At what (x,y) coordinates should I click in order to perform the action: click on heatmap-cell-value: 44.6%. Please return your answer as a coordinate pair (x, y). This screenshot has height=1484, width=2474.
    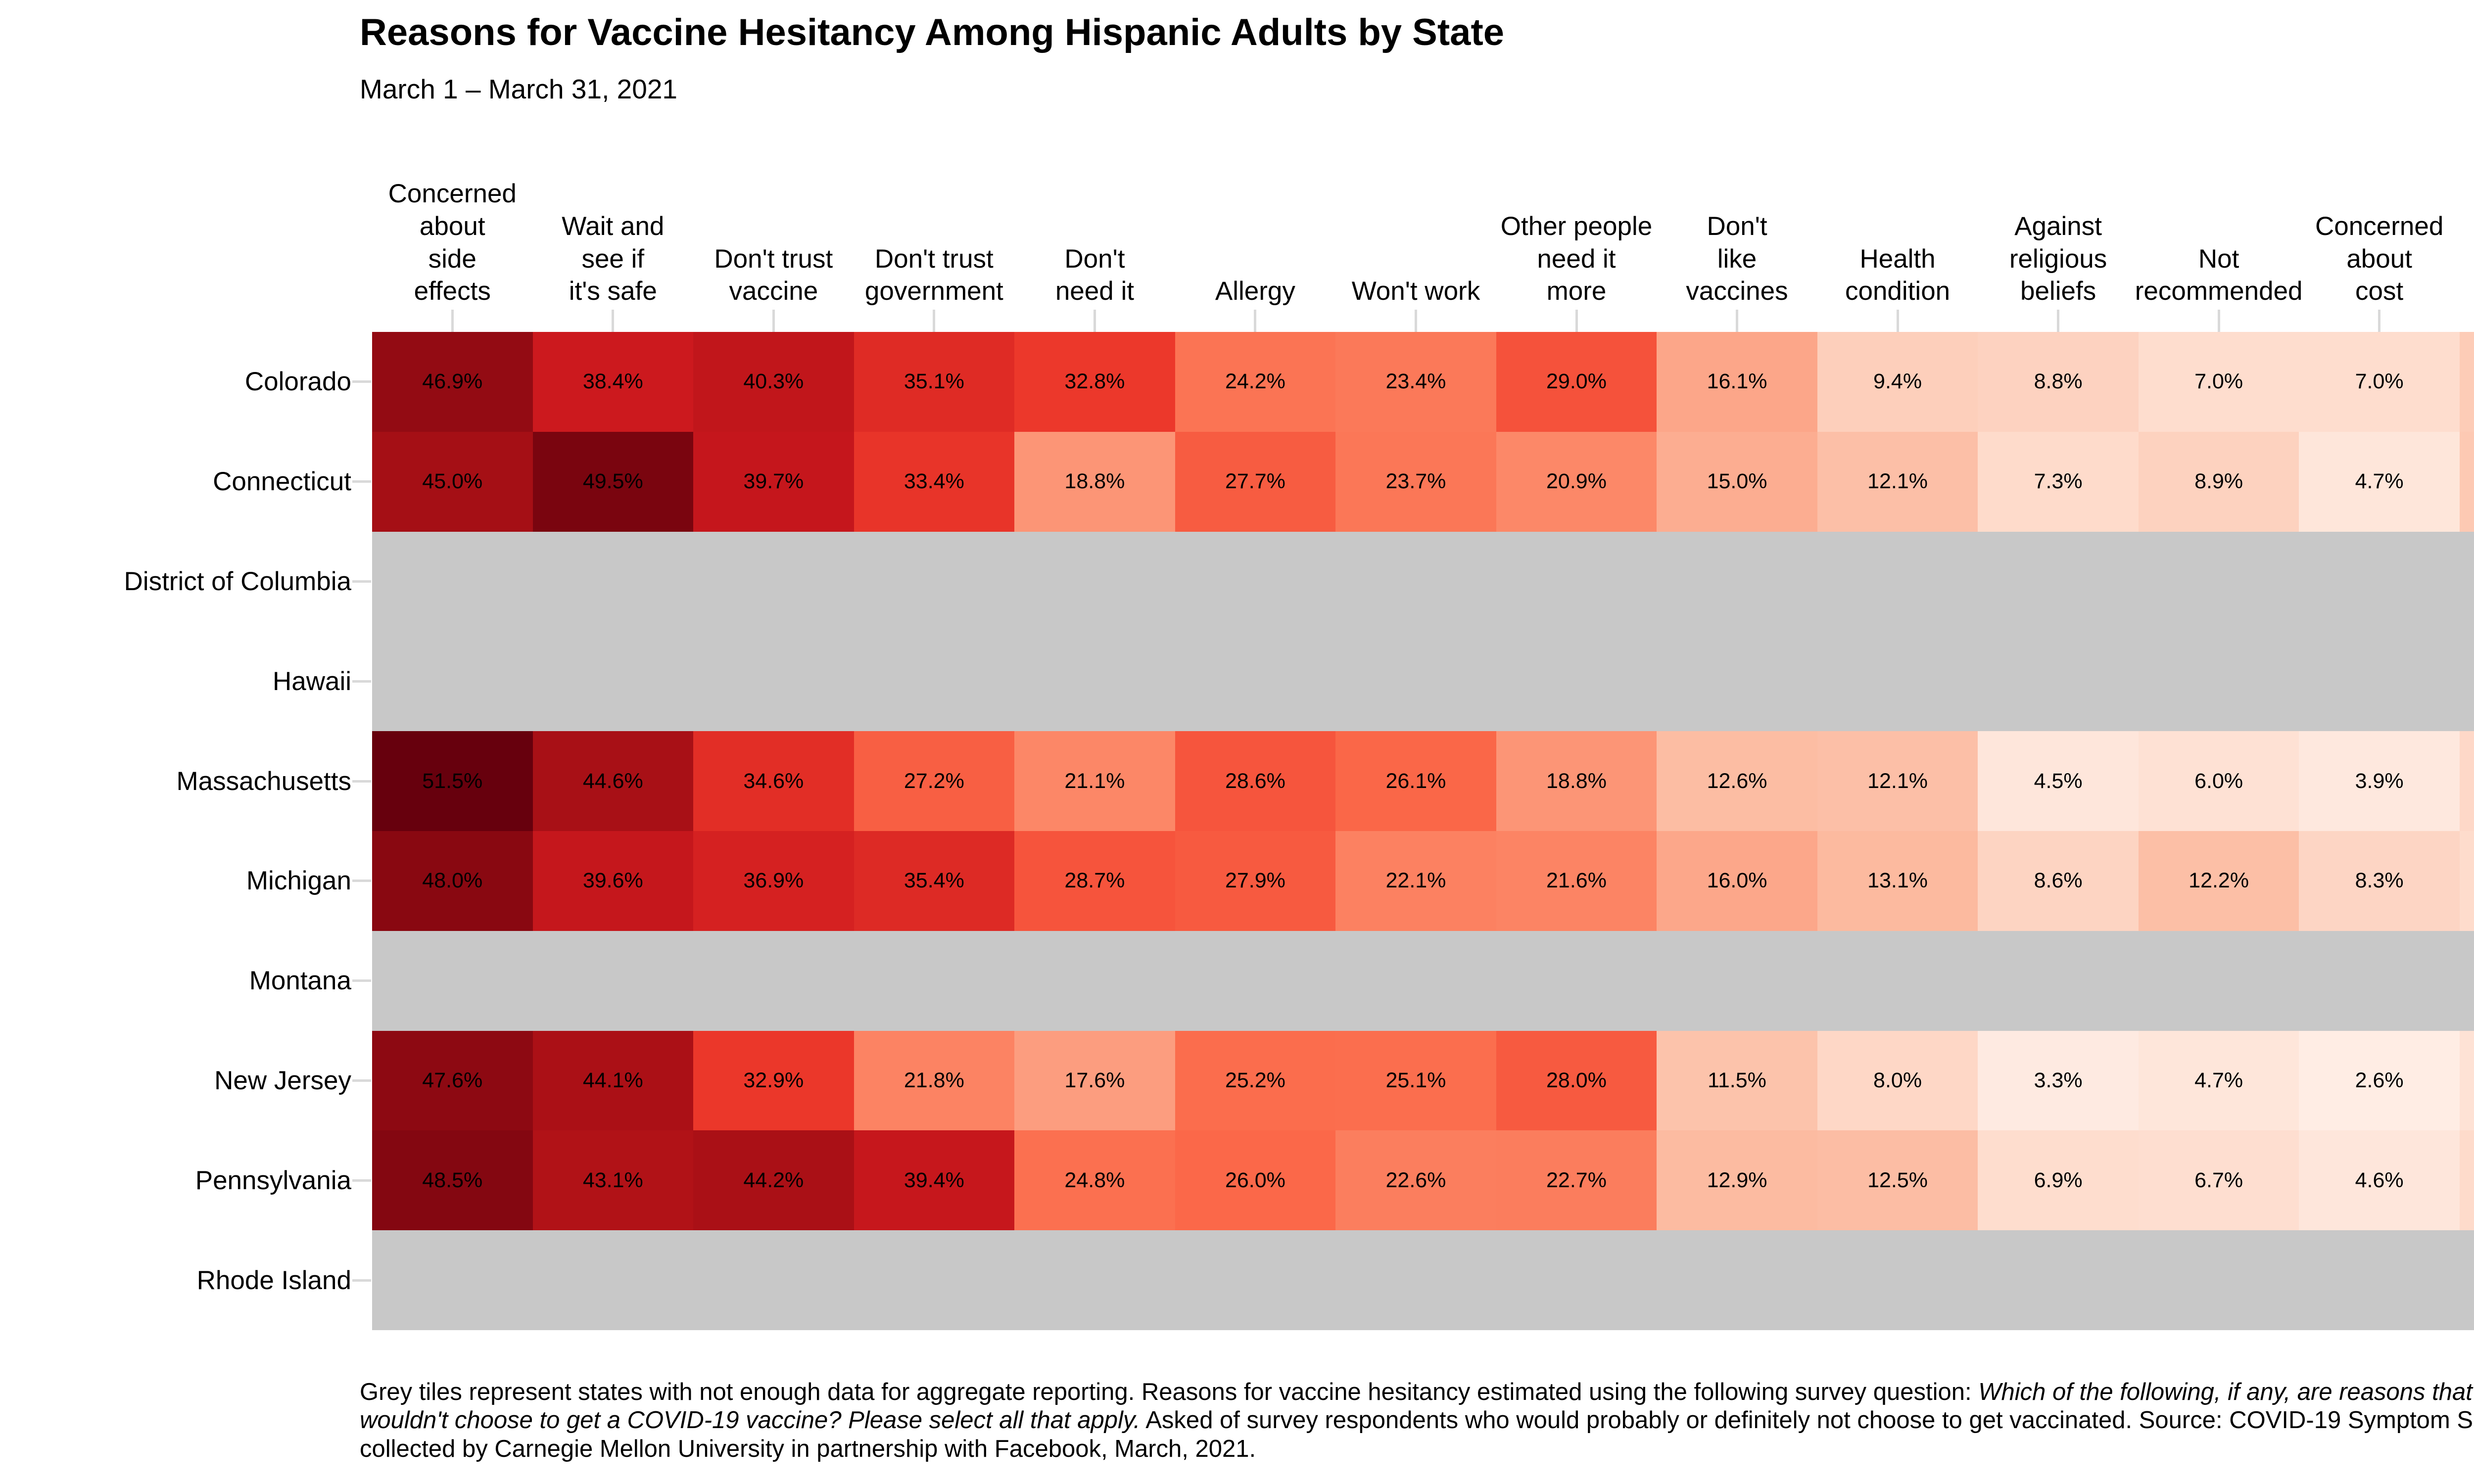
    Looking at the image, I should click on (613, 781).